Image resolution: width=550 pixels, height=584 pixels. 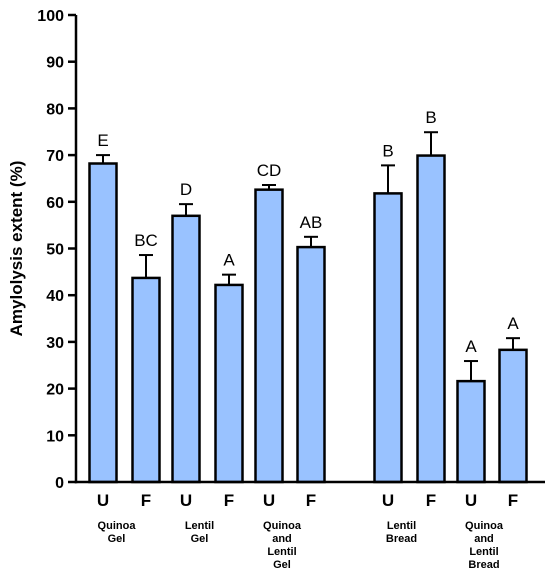 What do you see at coordinates (55, 296) in the screenshot?
I see `y-tick-label-40: 40` at bounding box center [55, 296].